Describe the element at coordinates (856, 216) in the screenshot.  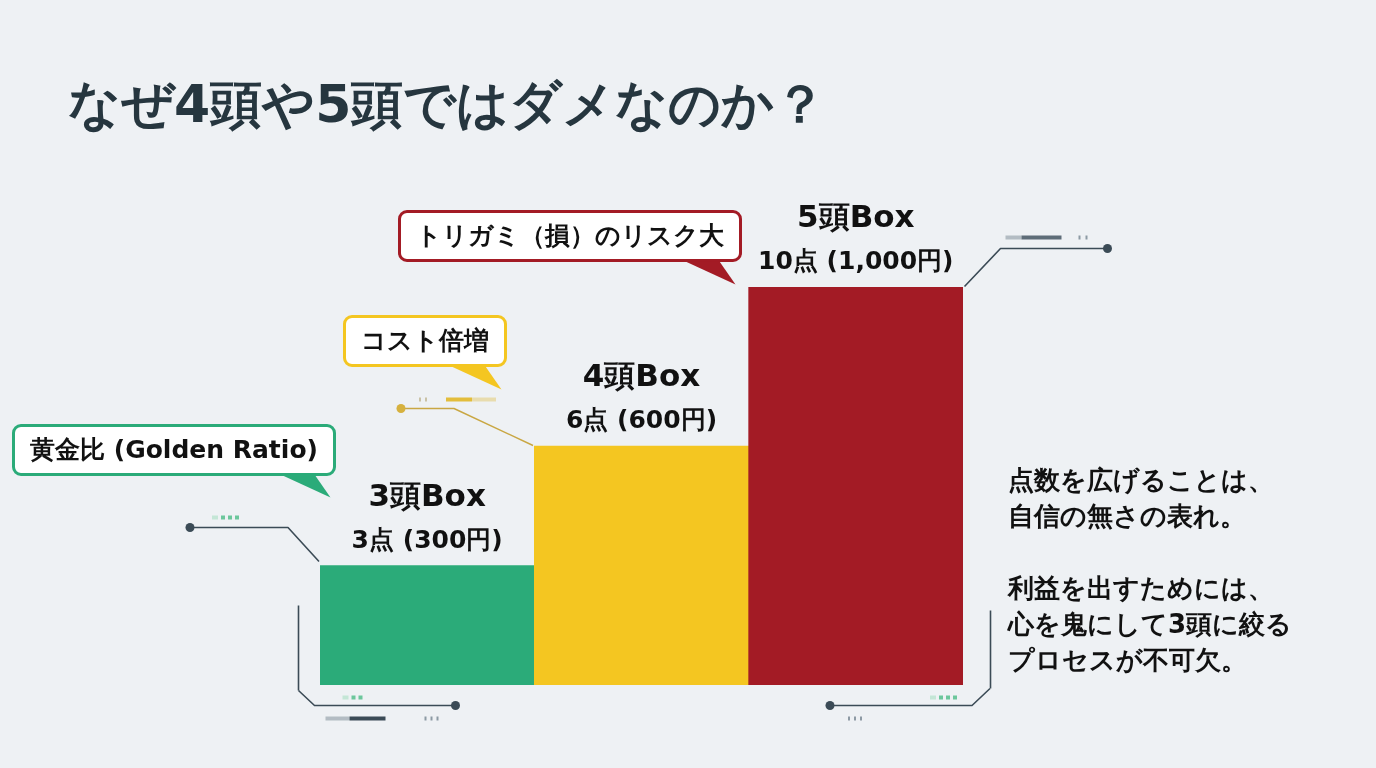
I see `x-tick-label: 5頭Box` at that location.